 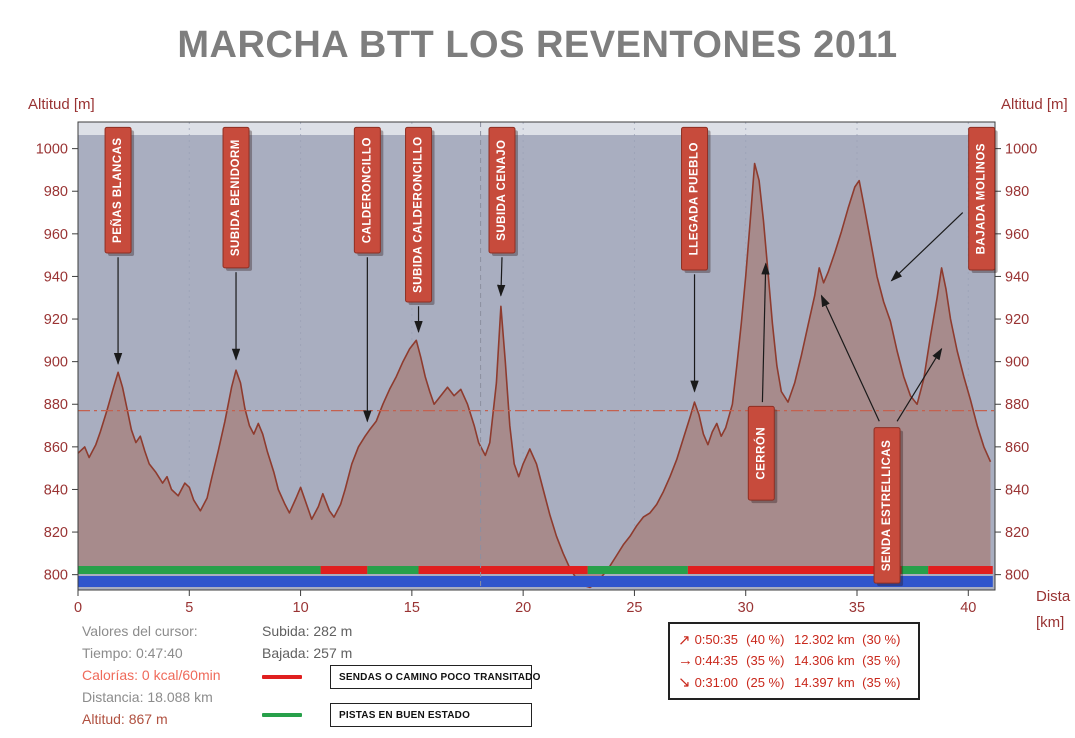 I want to click on y-tick-label-left: 800, so click(x=56, y=576).